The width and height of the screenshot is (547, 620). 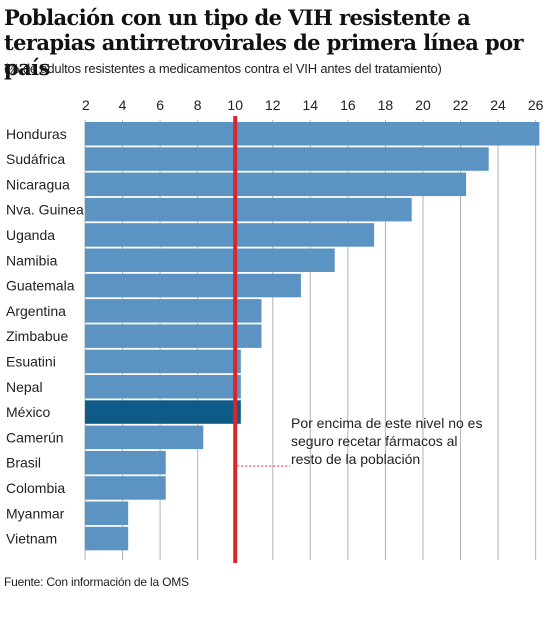 What do you see at coordinates (355, 459) in the screenshot?
I see `annotation-line: resto de la población` at bounding box center [355, 459].